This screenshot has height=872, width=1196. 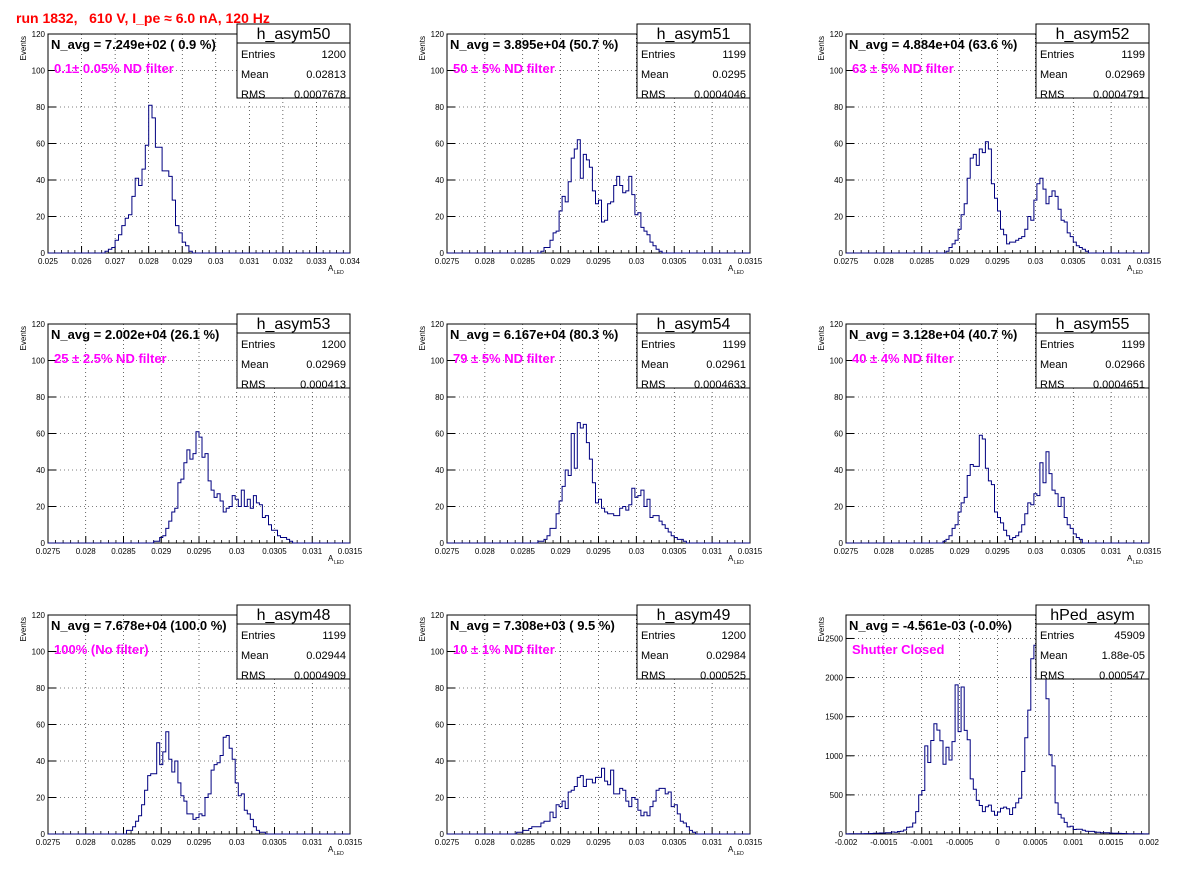 I want to click on y-tick-label: 60, so click(x=439, y=434).